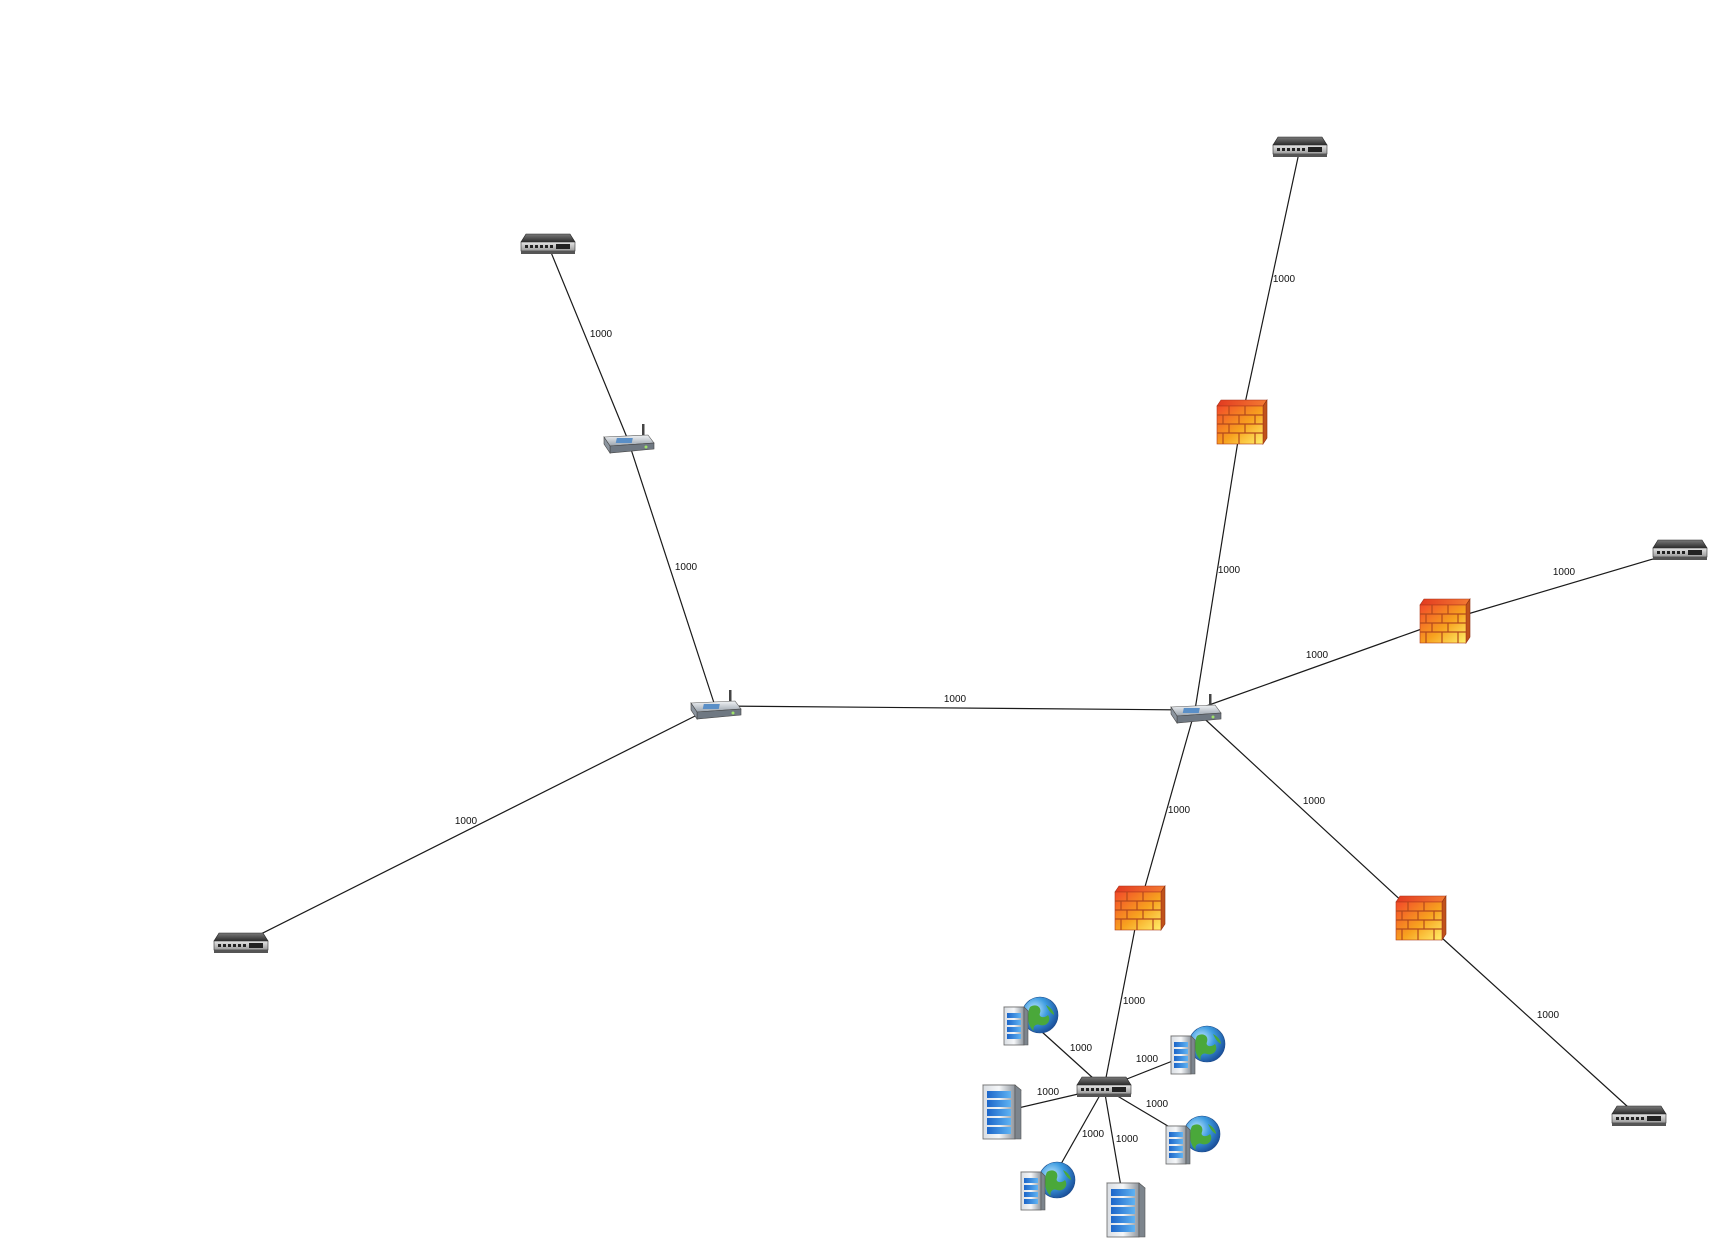 This screenshot has height=1244, width=1724. I want to click on link-rt-left-mid-rt-center-left, so click(671, 573).